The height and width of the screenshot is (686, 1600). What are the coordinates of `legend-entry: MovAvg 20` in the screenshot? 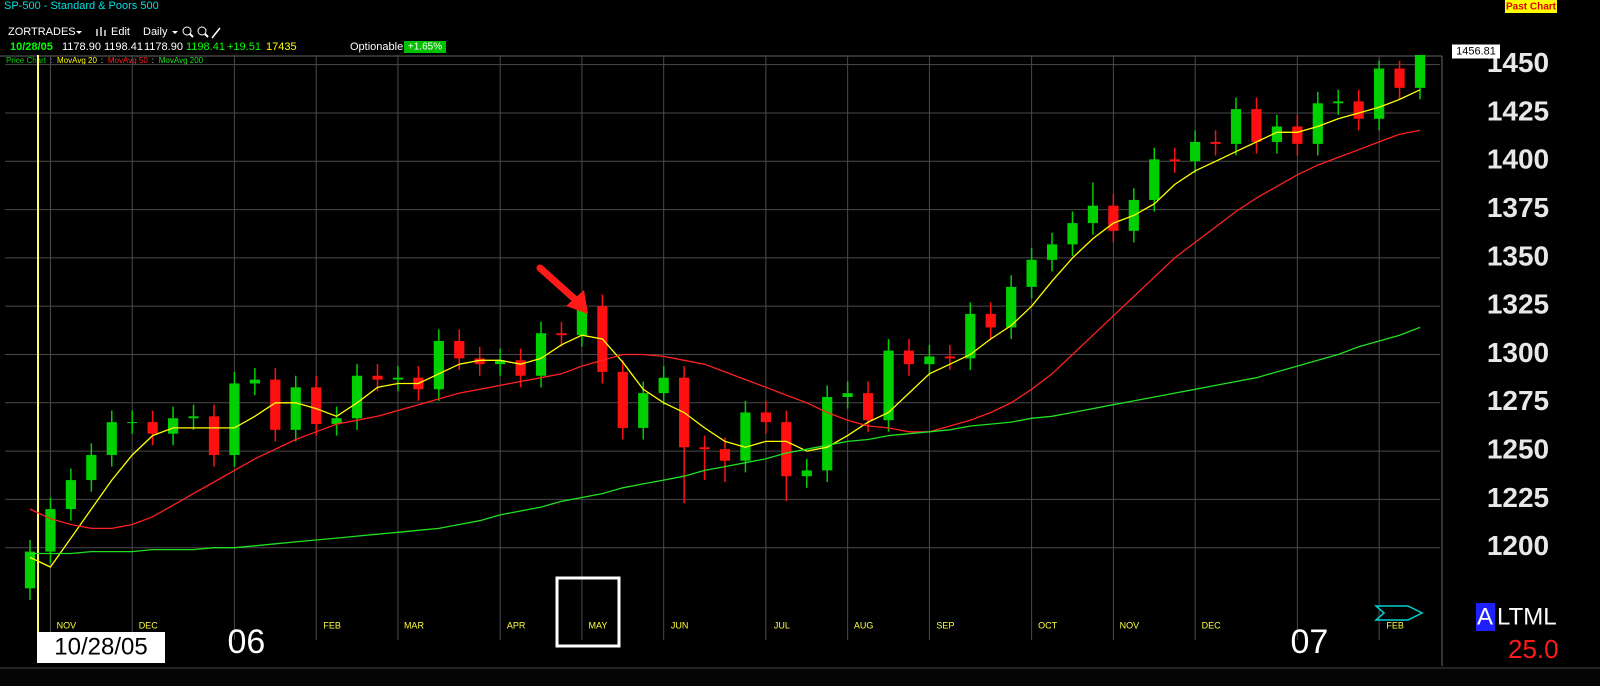 It's located at (77, 60).